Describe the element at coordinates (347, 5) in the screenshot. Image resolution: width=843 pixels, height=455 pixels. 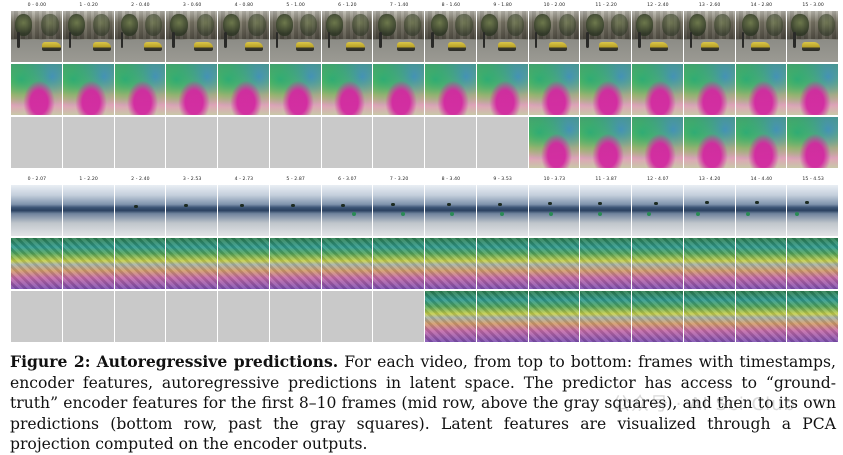
I see `timestamp-label: 6 - 1.20` at that location.